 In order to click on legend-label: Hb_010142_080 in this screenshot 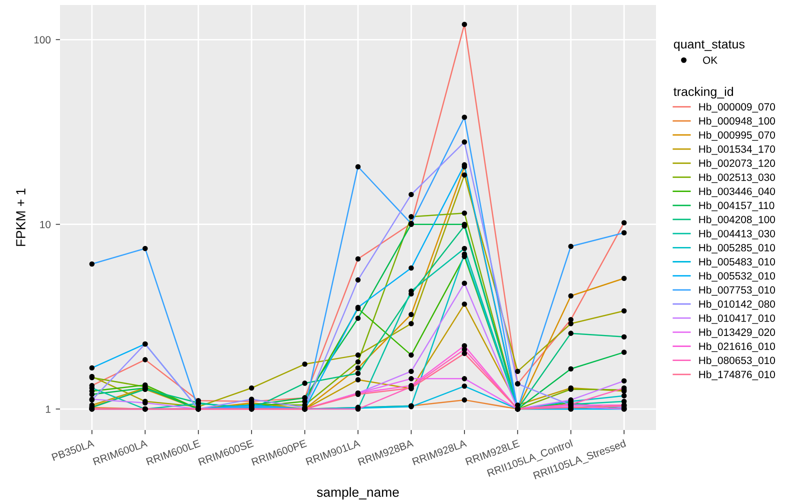, I will do `click(737, 305)`.